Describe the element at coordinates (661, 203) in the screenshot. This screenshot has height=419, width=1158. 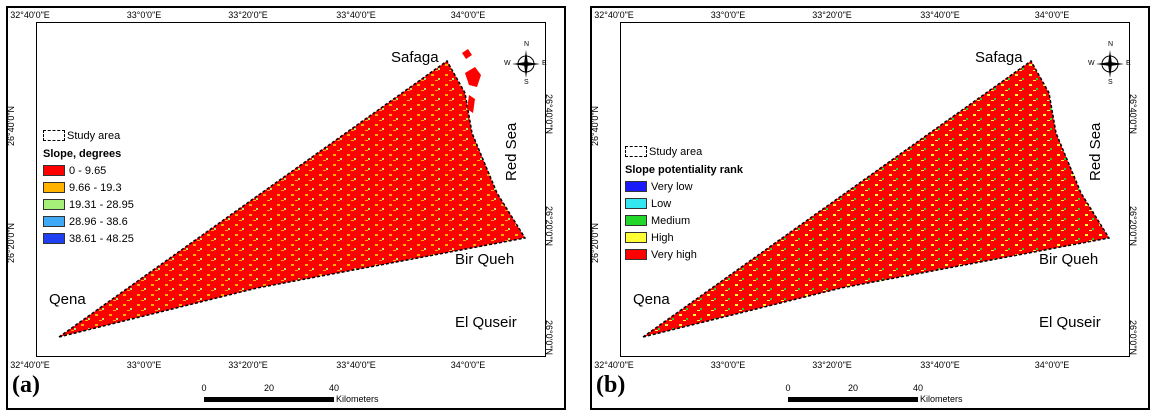
I see `legend-label-2: Low` at that location.